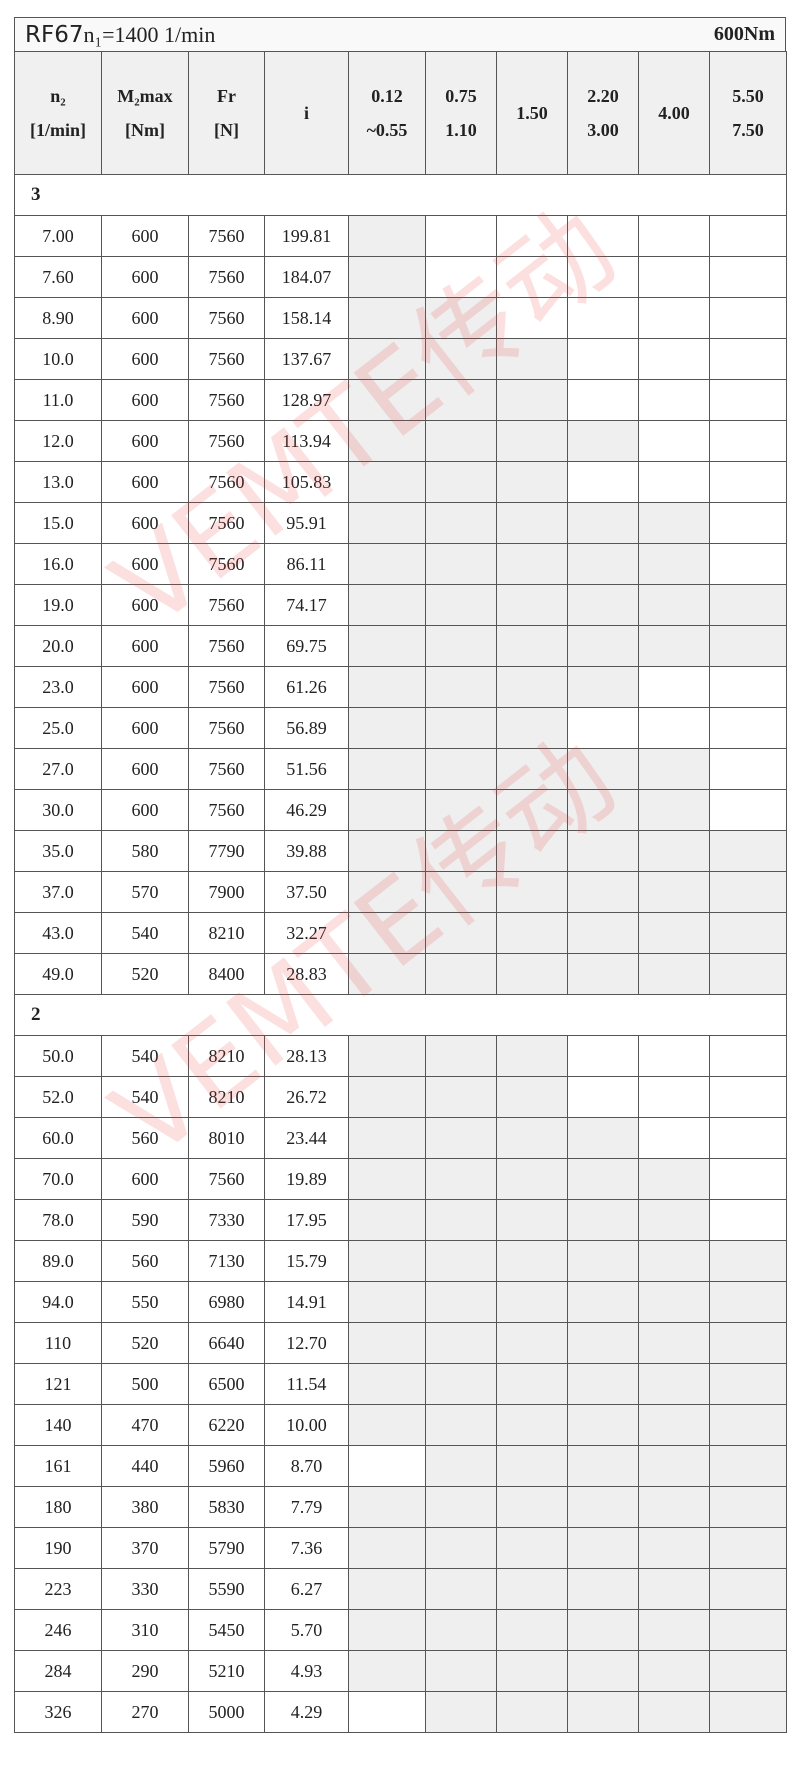  What do you see at coordinates (400, 34) in the screenshot?
I see `title-bar: RF67n₁=1400 1/min 600Nm` at bounding box center [400, 34].